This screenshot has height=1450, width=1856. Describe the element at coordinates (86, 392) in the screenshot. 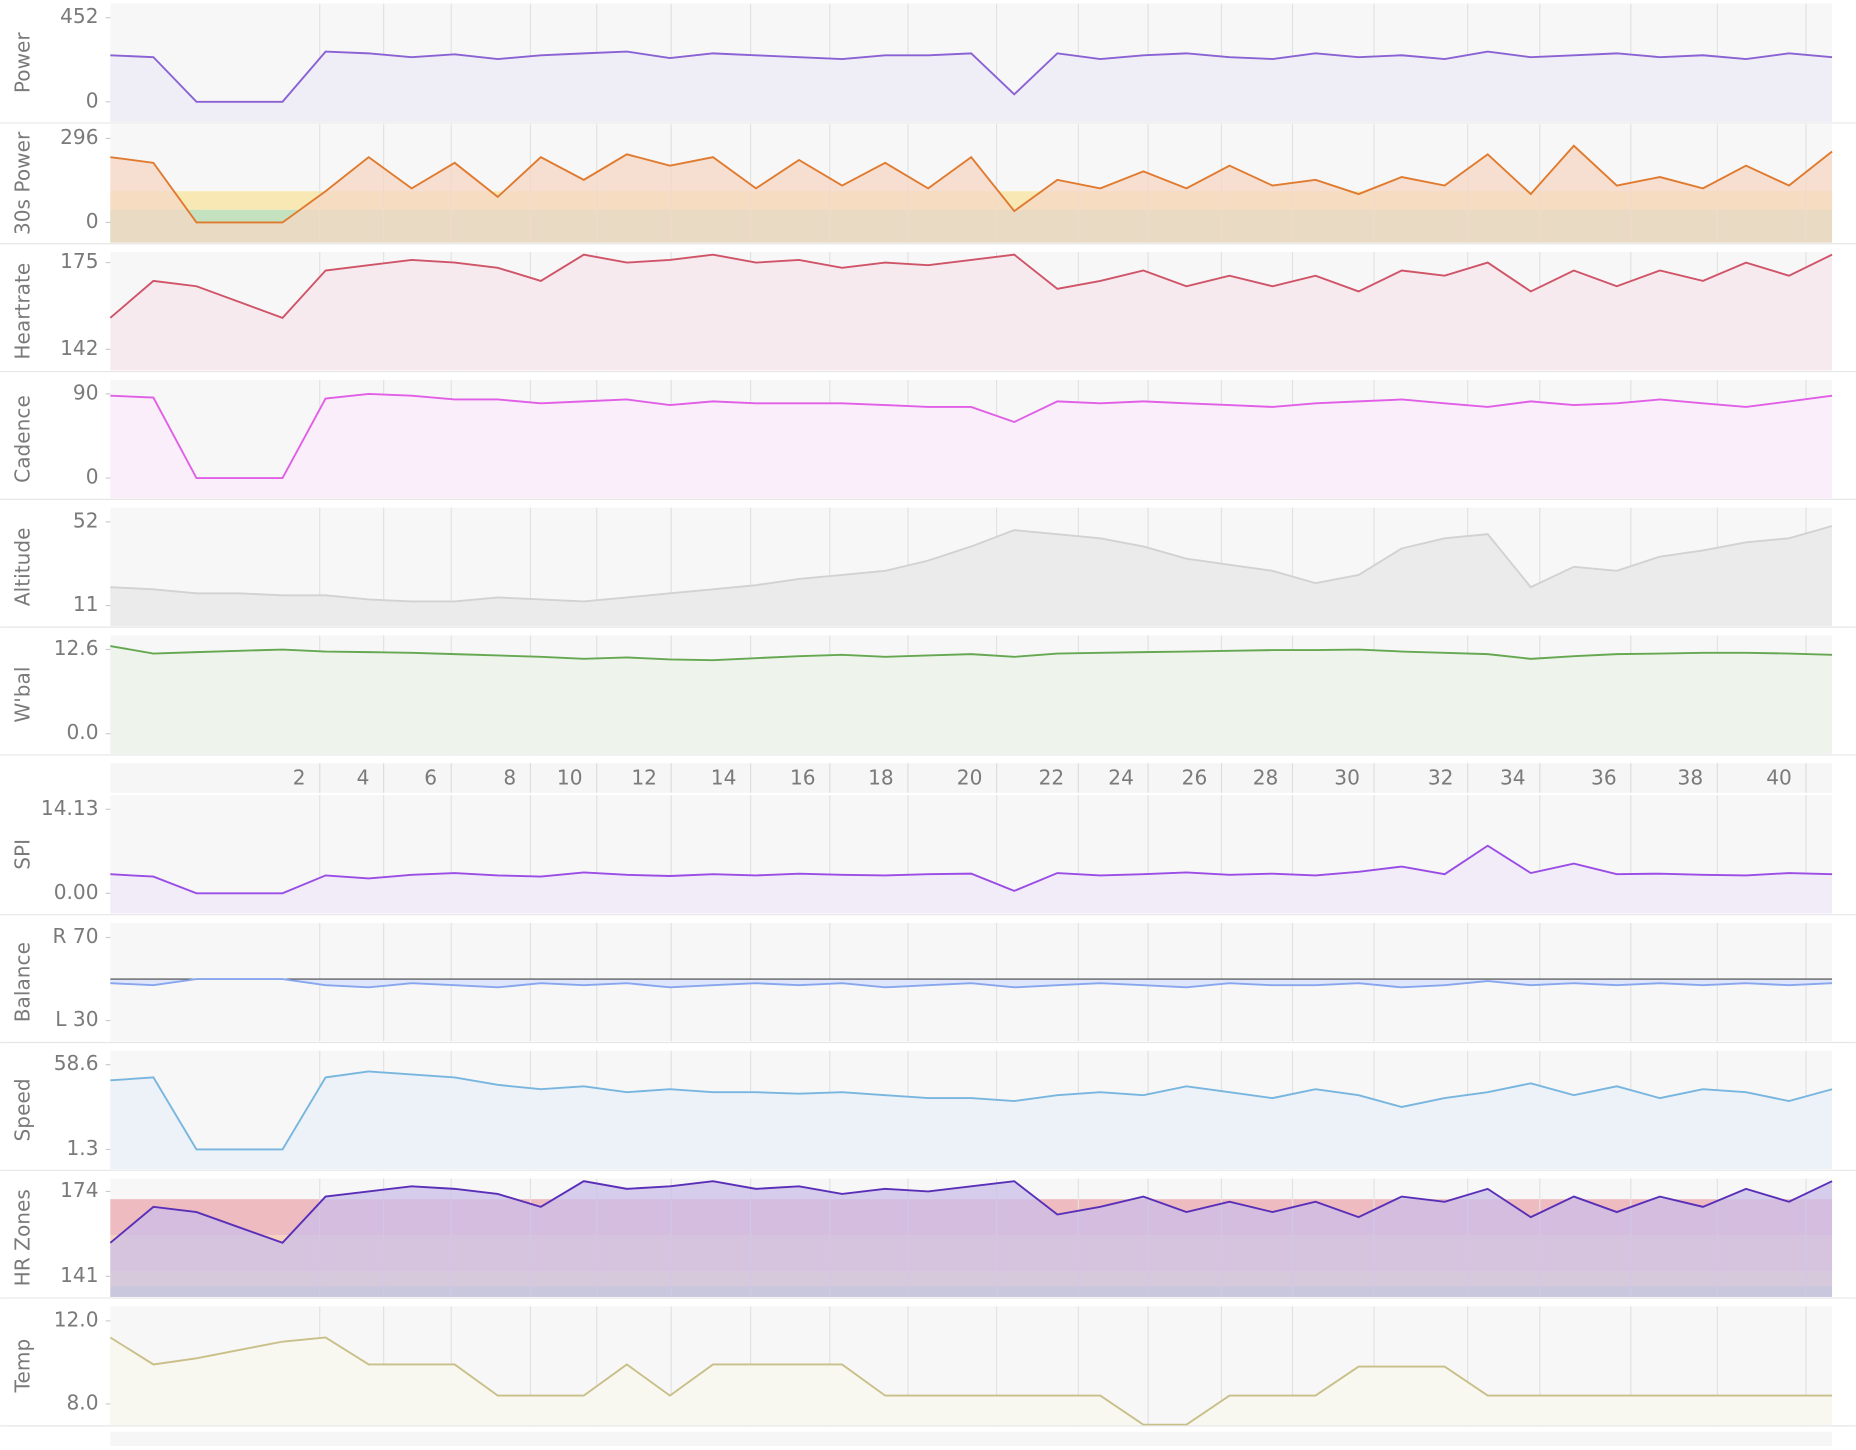

I see `y-tick-label: 90` at that location.